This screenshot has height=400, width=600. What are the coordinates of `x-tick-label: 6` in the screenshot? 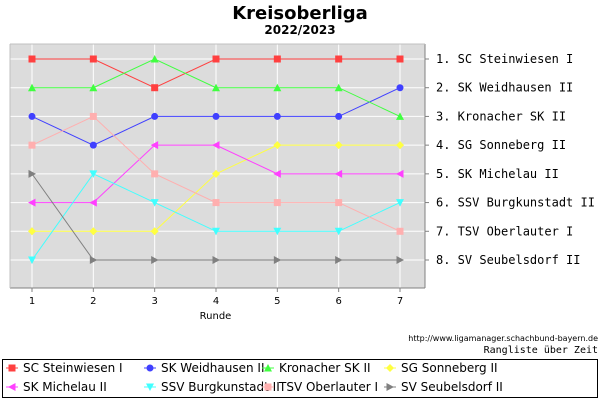 It's located at (338, 301).